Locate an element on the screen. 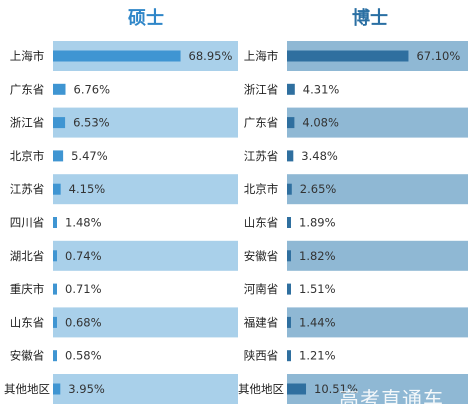 The image size is (472, 420). doctor-category-label: 浙江省 is located at coordinates (261, 89).